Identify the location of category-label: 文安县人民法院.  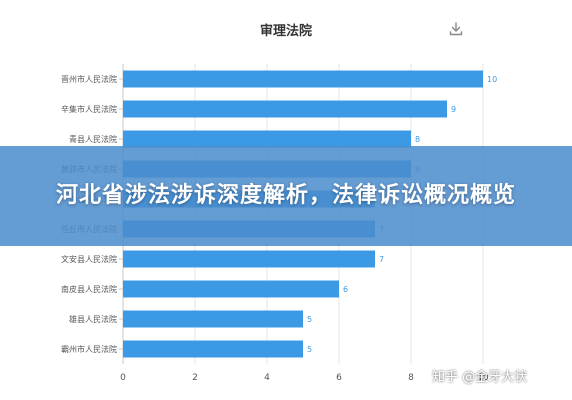
(89, 259).